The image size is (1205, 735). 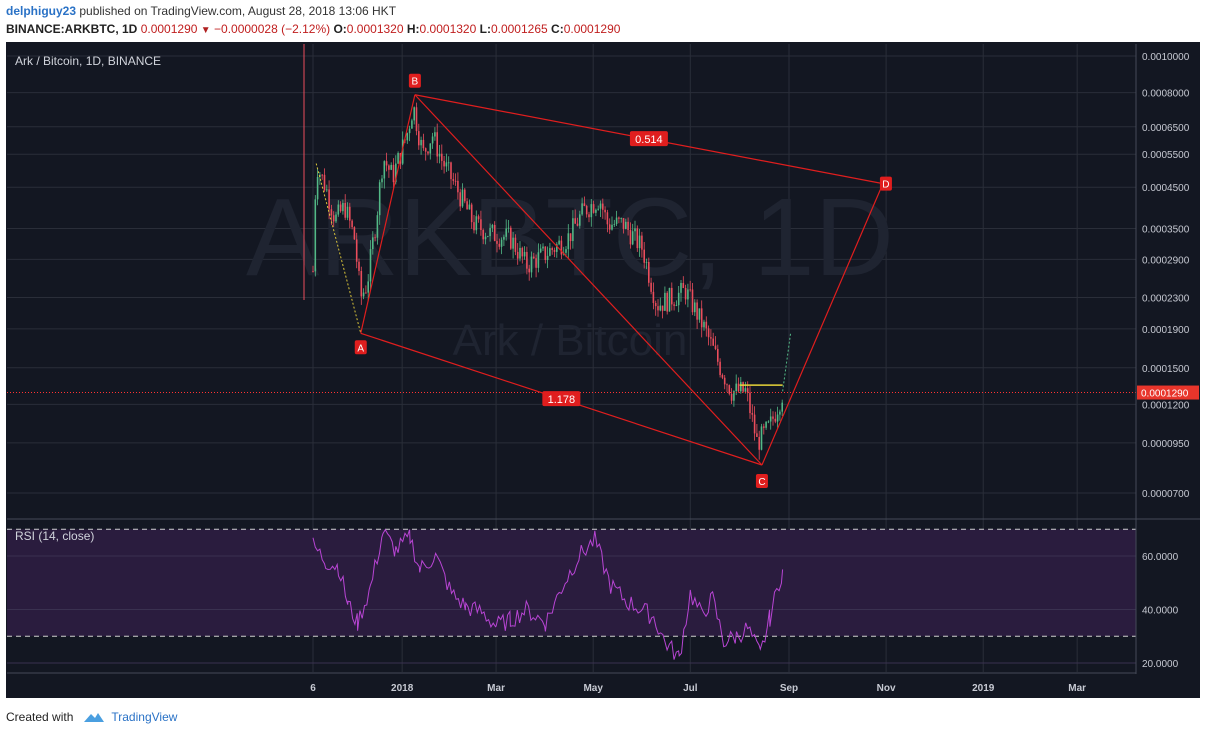 What do you see at coordinates (1166, 330) in the screenshot?
I see `y-tick-label: 0.0001900` at bounding box center [1166, 330].